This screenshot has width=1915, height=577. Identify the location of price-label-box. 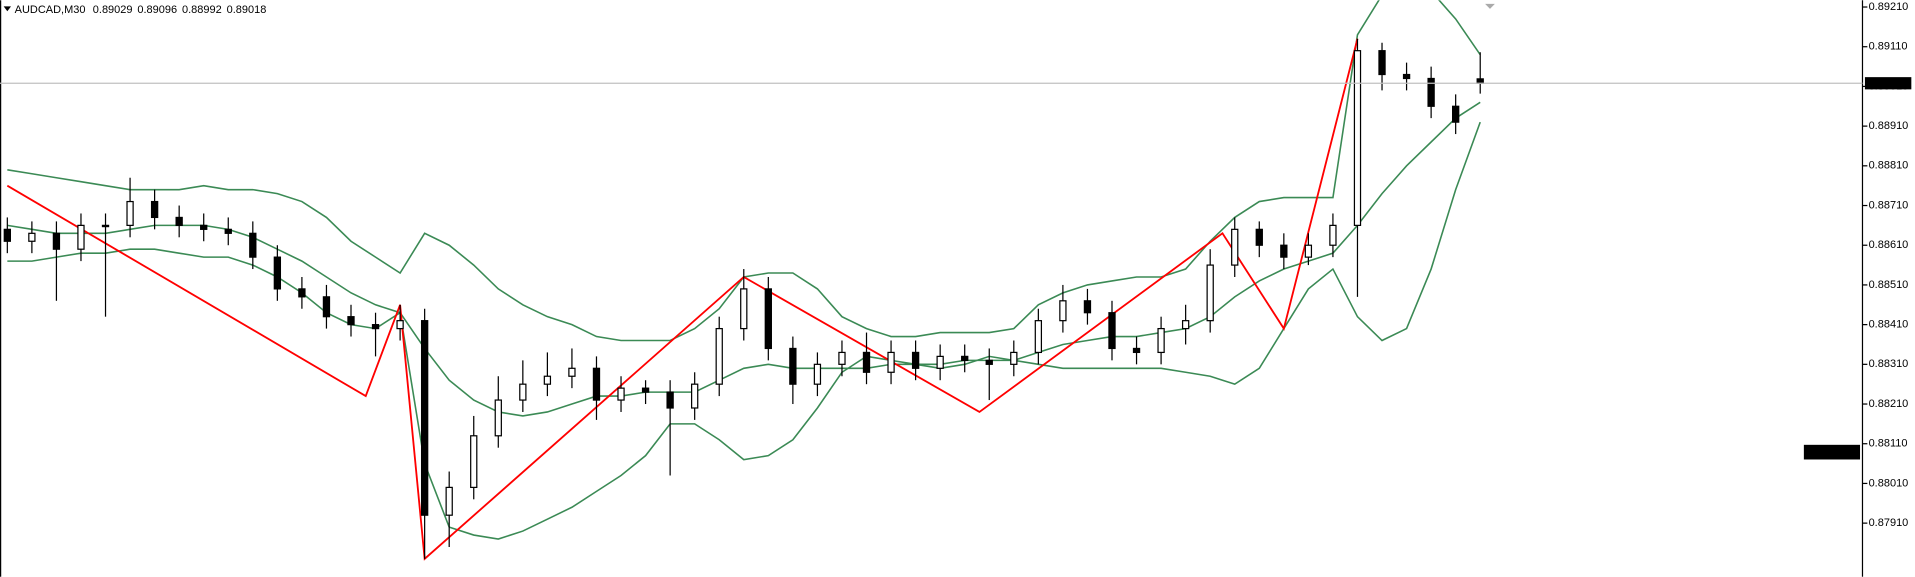
(1888, 83).